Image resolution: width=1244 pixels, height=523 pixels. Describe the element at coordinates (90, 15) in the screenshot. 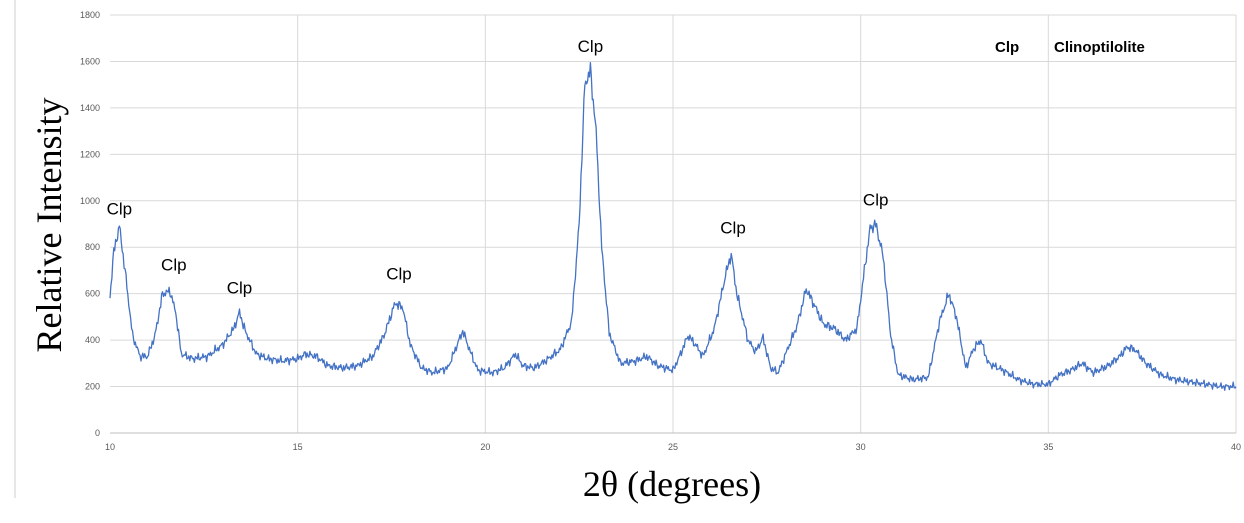

I see `y-tick-label: 1800` at that location.